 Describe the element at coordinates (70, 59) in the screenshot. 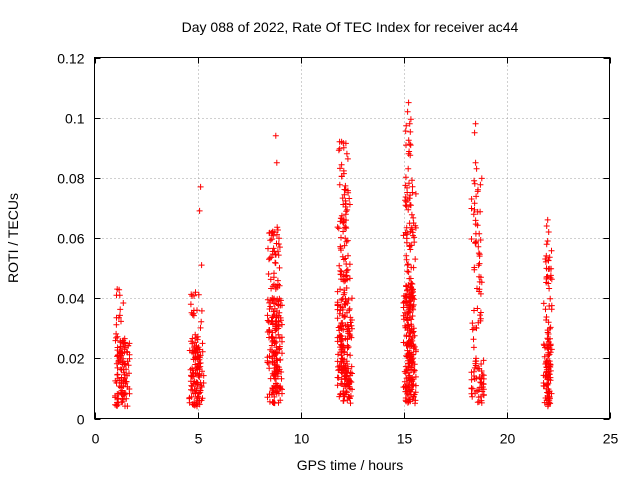

I see `y-tick-label: 0.12` at that location.